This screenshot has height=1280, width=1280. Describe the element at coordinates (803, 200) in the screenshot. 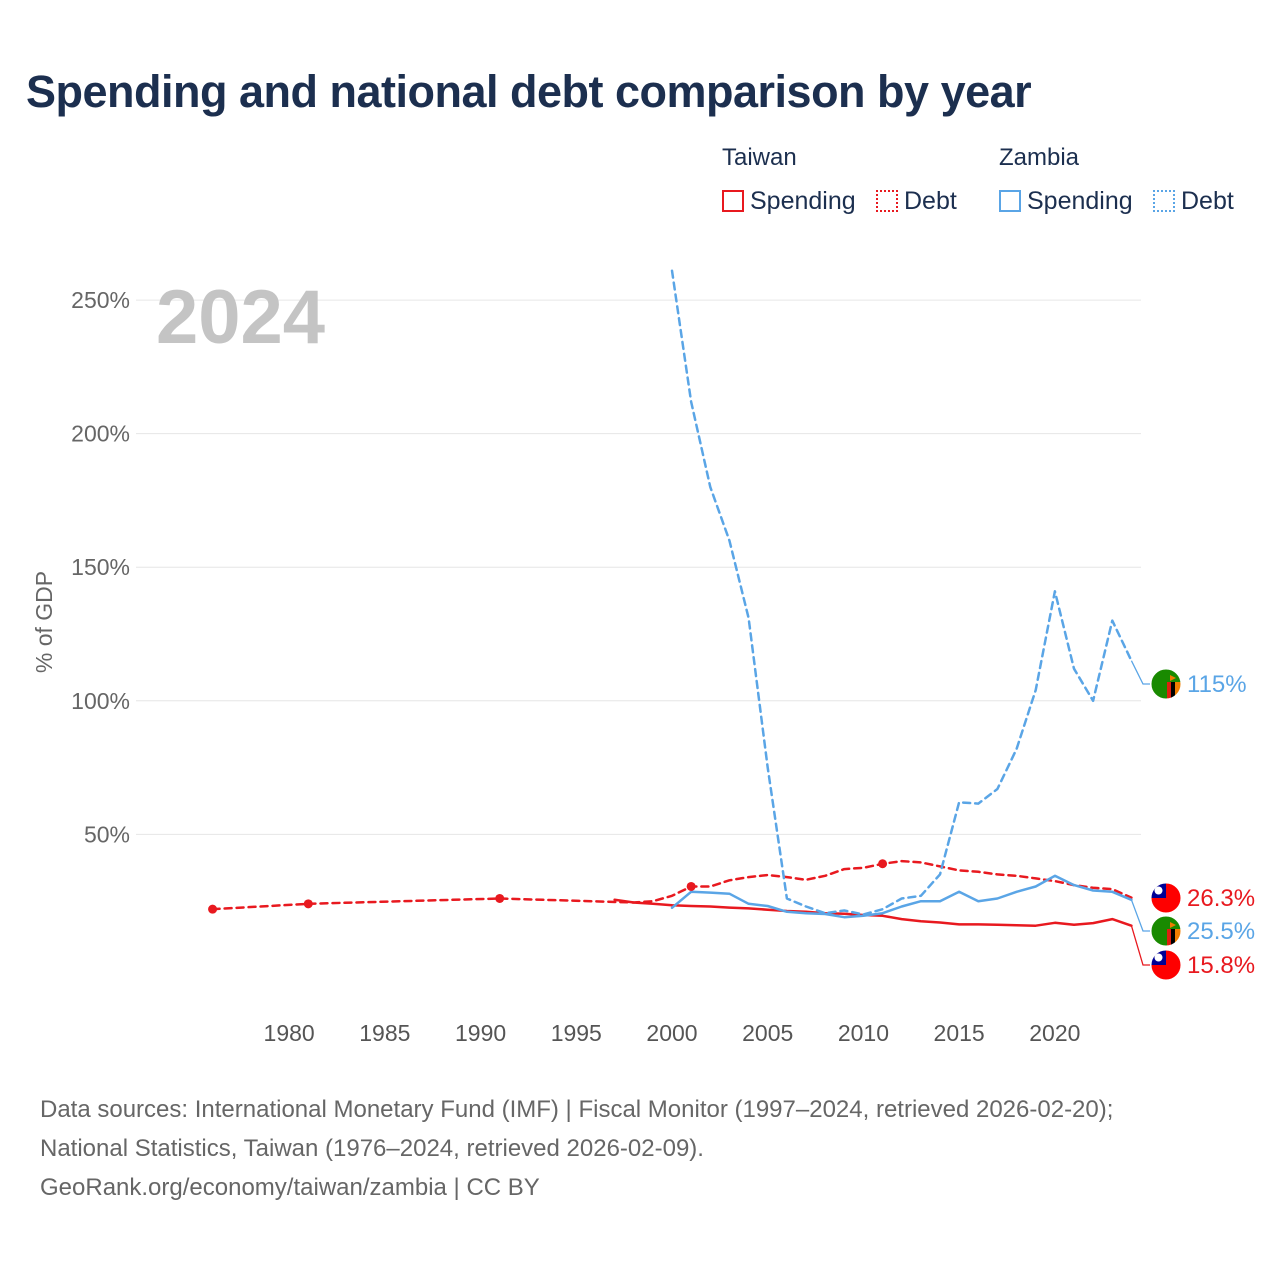

I see `legend-taiwan-spending-label: Spending` at that location.